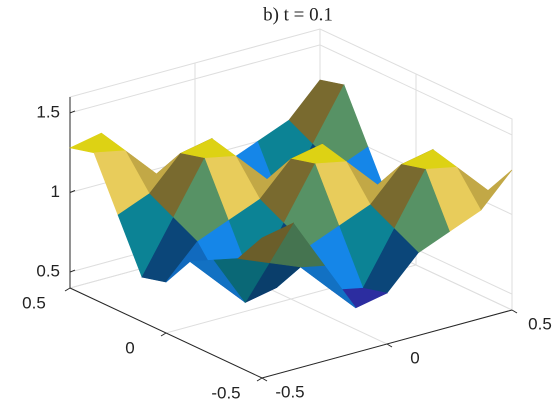  What do you see at coordinates (414, 357) in the screenshot?
I see `x-tick-label: 0` at bounding box center [414, 357].